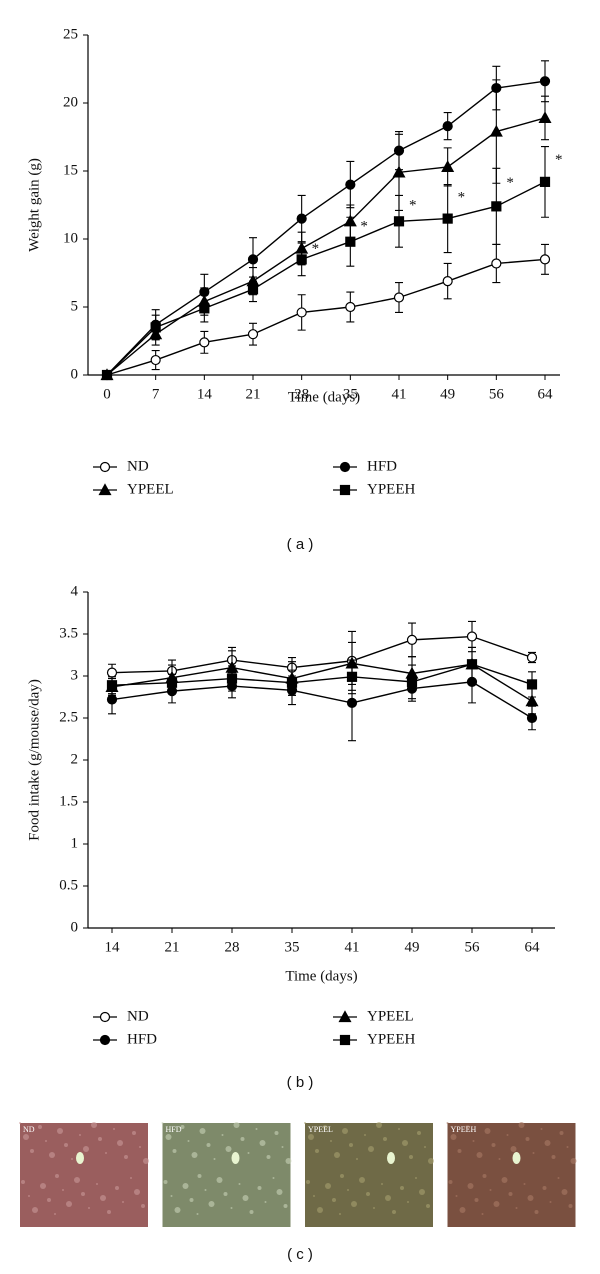 The width and height of the screenshot is (600, 1274). I want to click on y-tick-label: 10, so click(70, 238).